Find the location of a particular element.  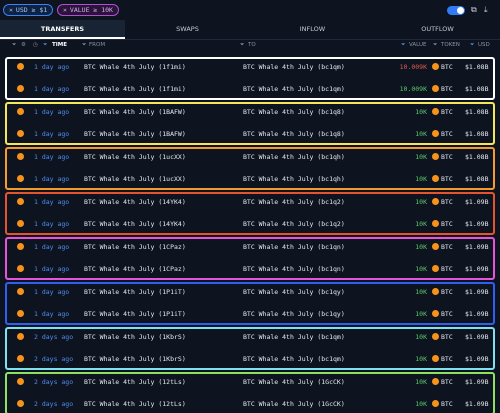

filter-chip-value: × VALUE ≥ 10K is located at coordinates (88, 10).